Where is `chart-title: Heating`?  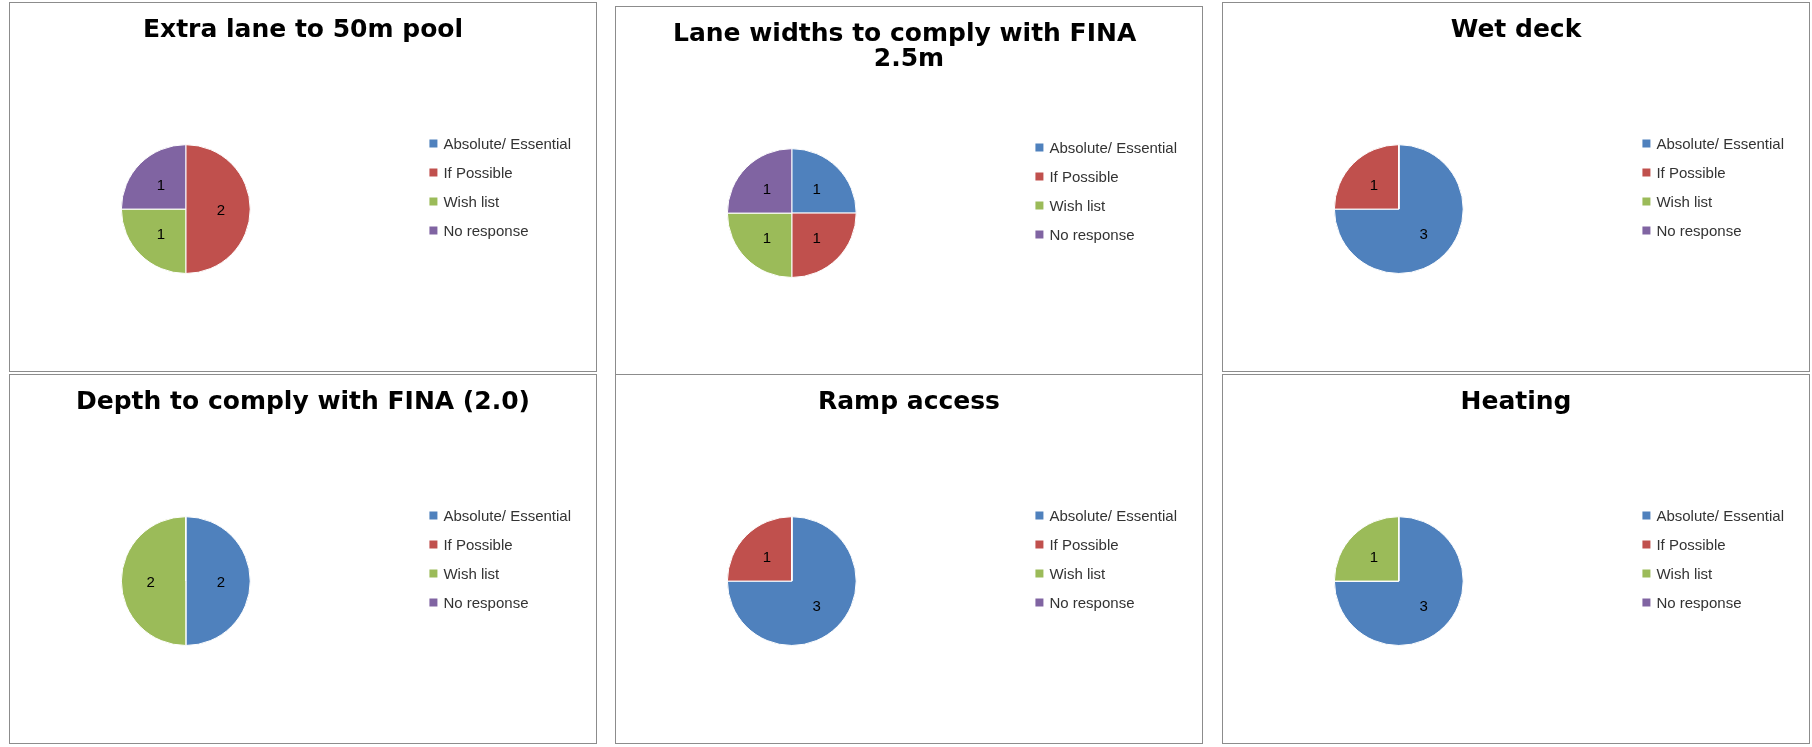 chart-title: Heating is located at coordinates (1516, 400).